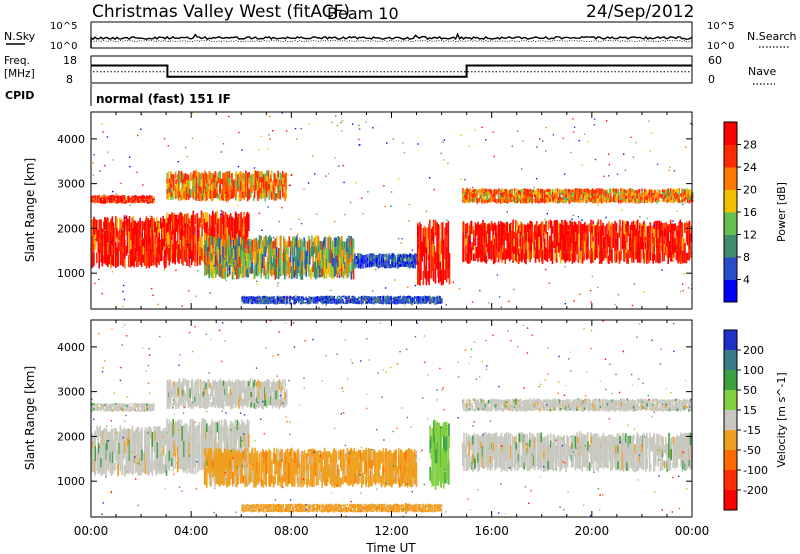  What do you see at coordinates (746, 257) in the screenshot?
I see `power-colorbar-label: 8` at bounding box center [746, 257].